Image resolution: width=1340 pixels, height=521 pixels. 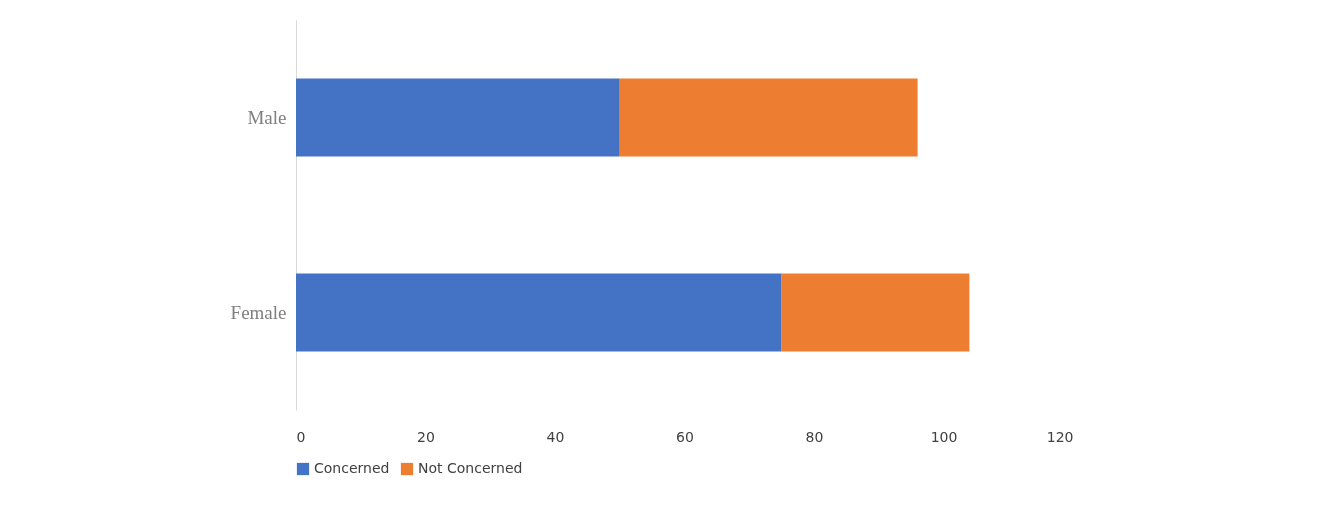 I want to click on x-tick-label: 20, so click(x=426, y=436).